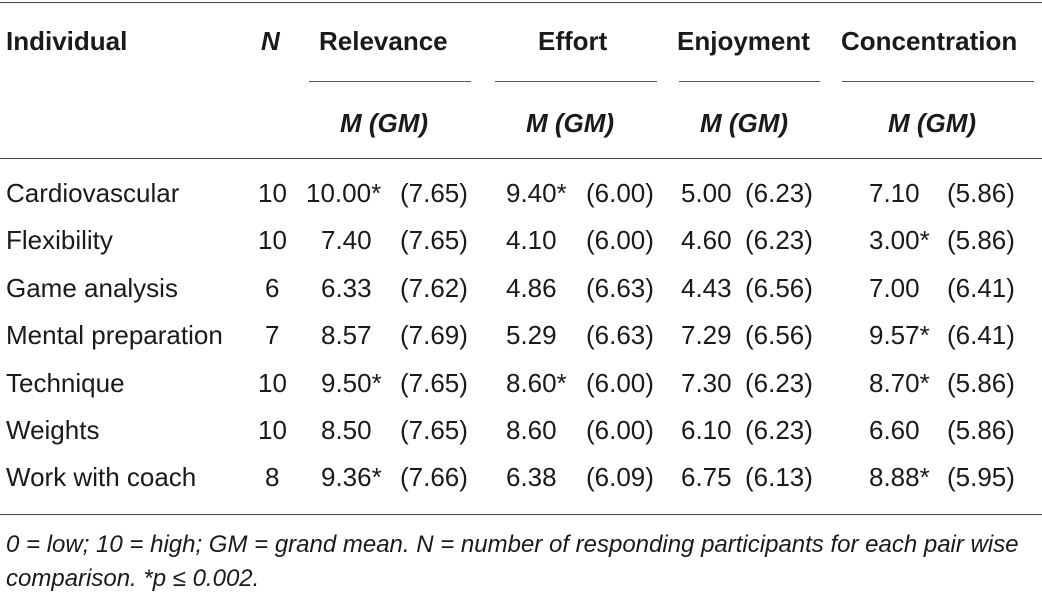 This screenshot has width=1042, height=599. Describe the element at coordinates (346, 240) in the screenshot. I see `relevance-mean: 7.40` at that location.